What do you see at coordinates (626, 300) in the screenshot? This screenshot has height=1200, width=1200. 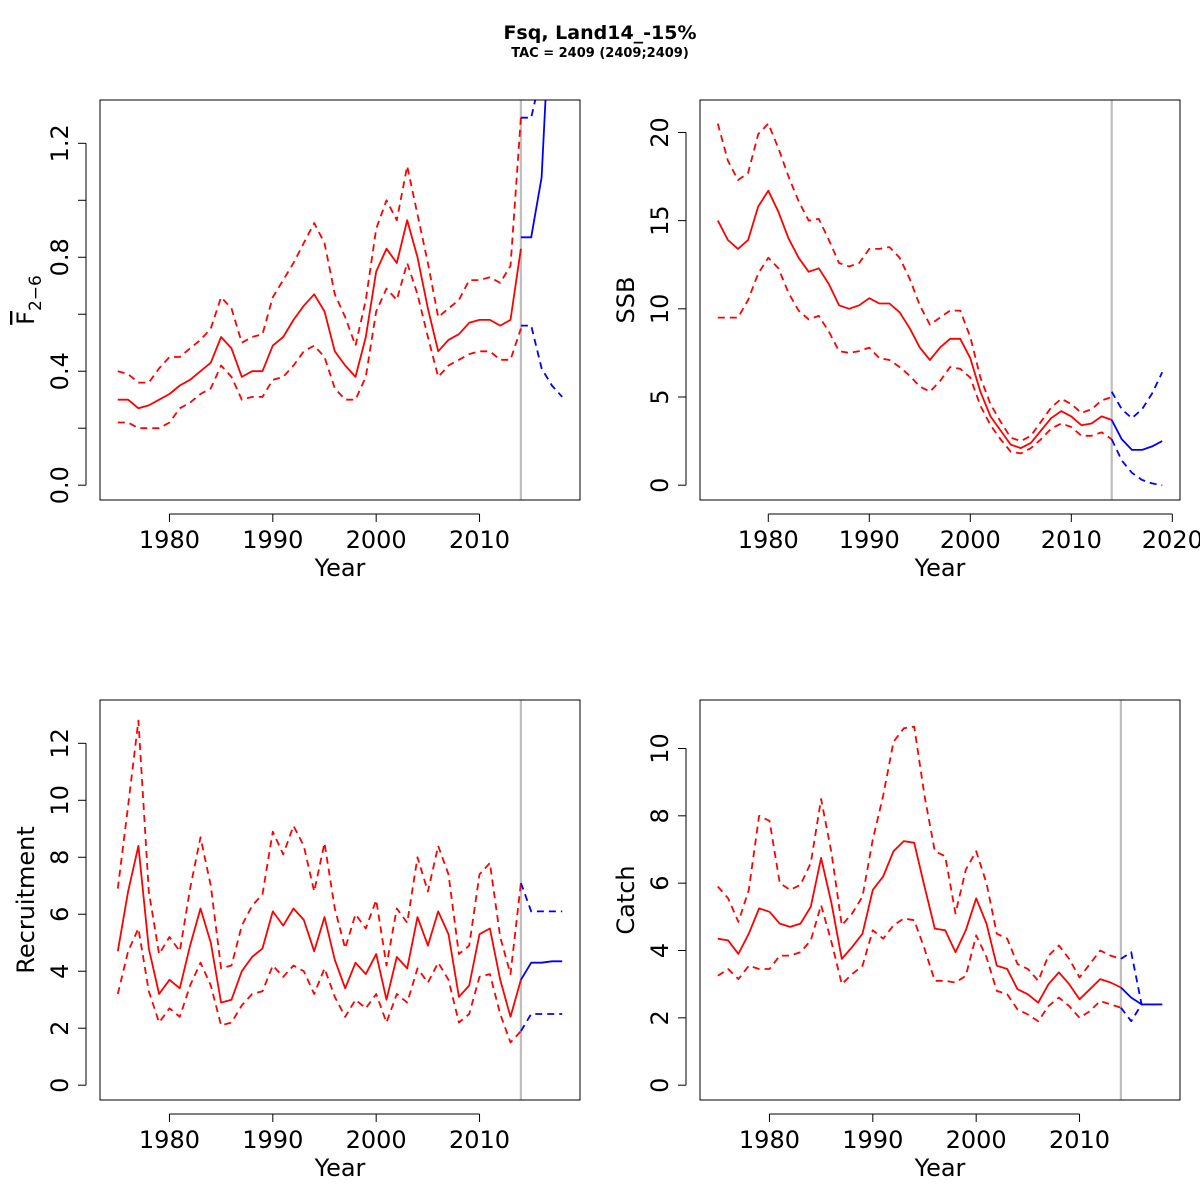 I see `y-axis-label: SSB` at bounding box center [626, 300].